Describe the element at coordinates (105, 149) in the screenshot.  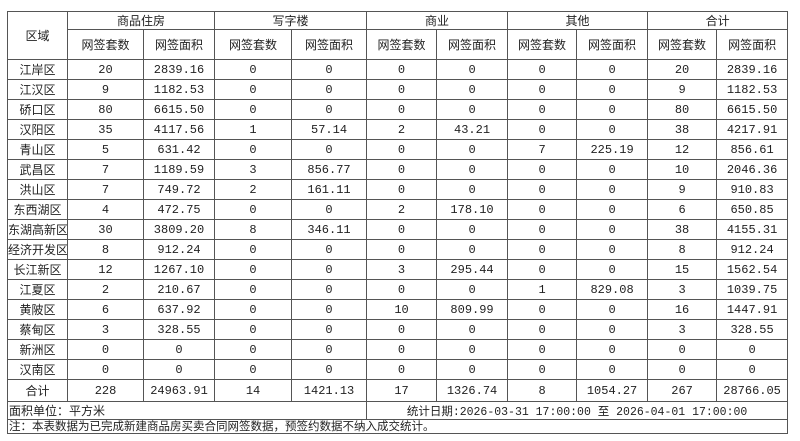
I see `count-cell: 5` at that location.